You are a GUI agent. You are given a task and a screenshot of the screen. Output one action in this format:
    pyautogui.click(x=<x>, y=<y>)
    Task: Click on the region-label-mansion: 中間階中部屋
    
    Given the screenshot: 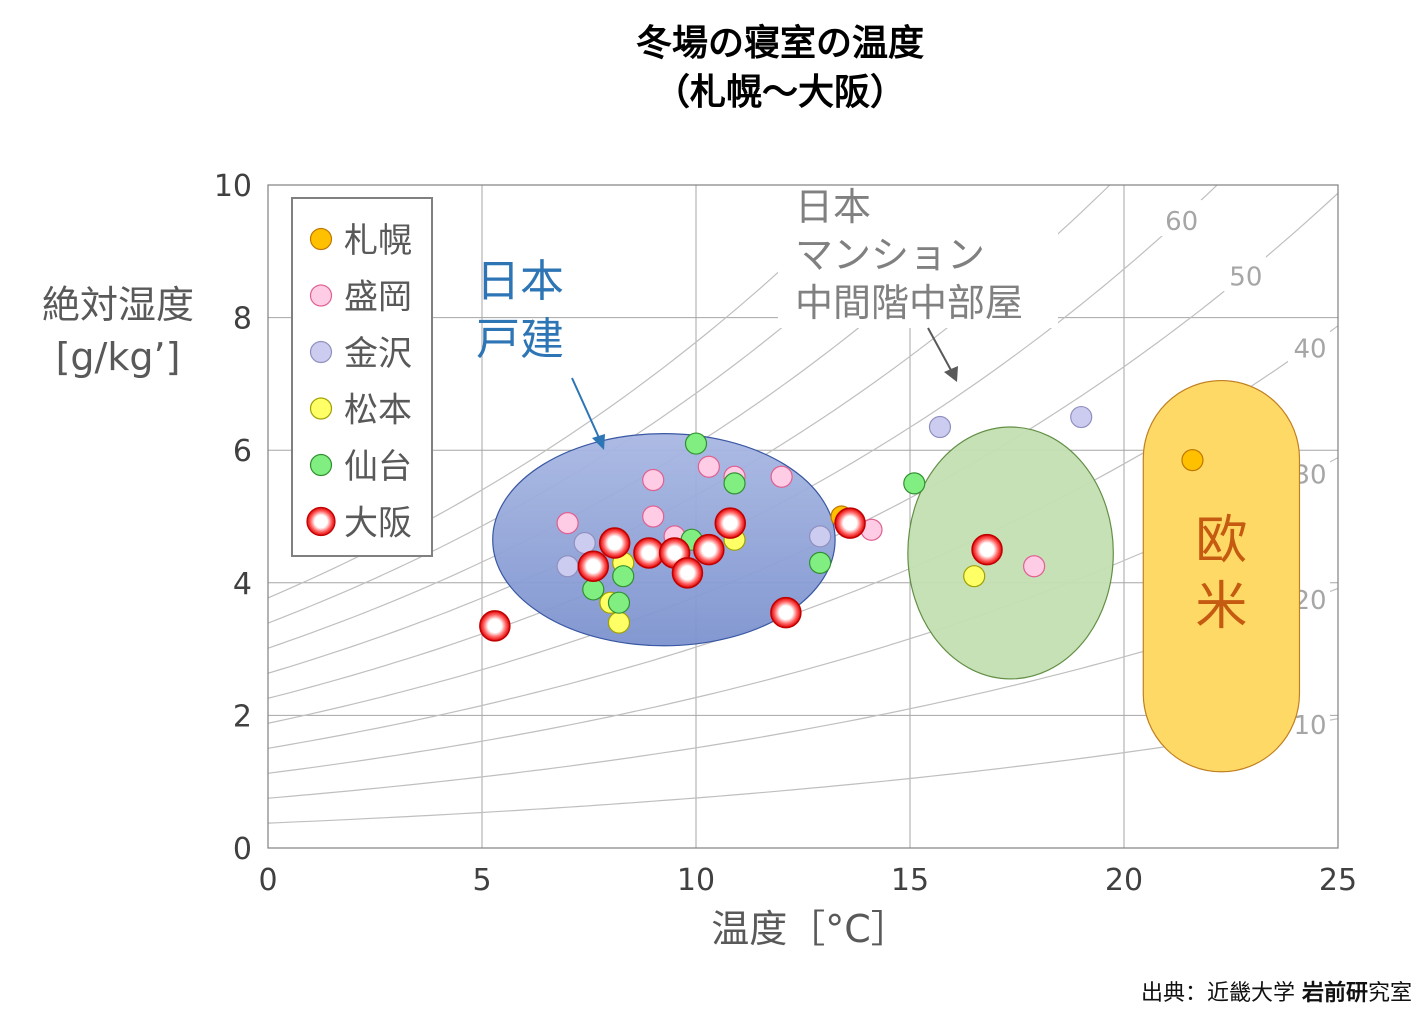 What is the action you would take?
    pyautogui.click(x=909, y=303)
    